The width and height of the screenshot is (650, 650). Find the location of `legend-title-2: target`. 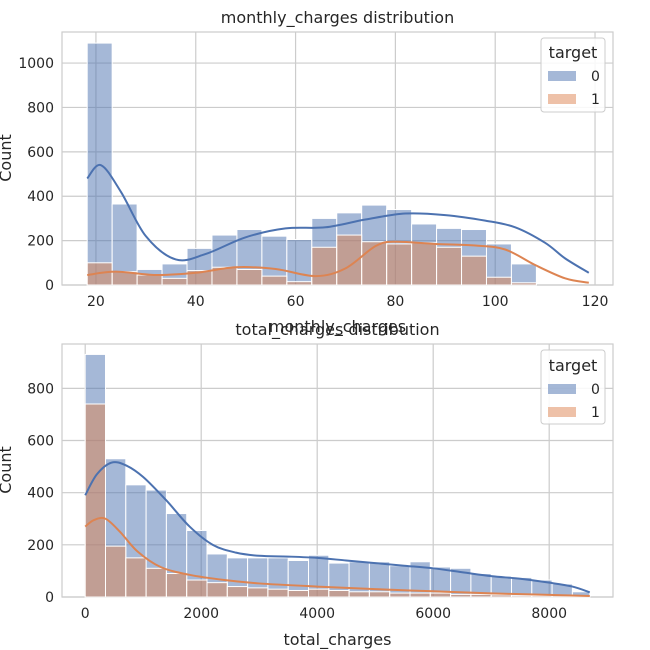

legend-title-2: target is located at coordinates (573, 365).